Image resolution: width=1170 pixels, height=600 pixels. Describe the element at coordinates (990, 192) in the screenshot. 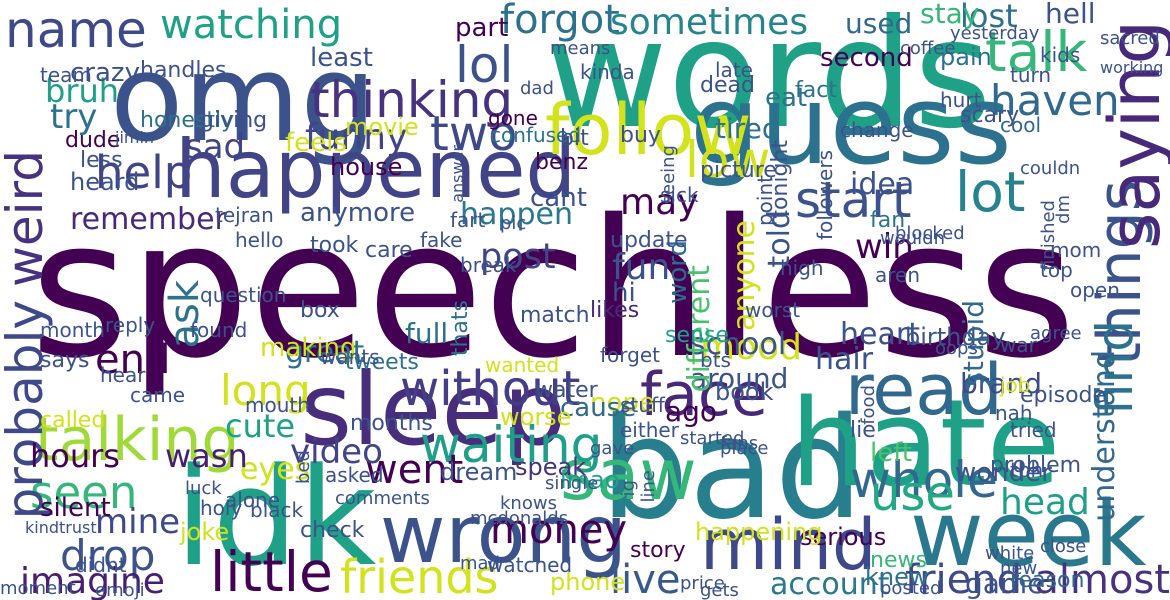

I see `cloud-word: lot` at that location.